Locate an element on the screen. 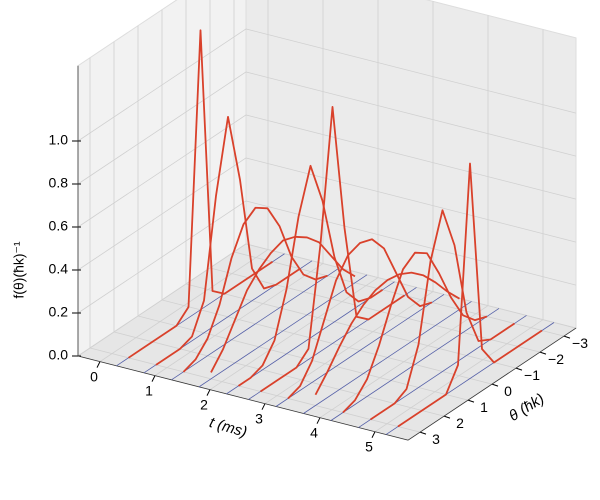 The width and height of the screenshot is (600, 500). z-tick-label: 1.0 is located at coordinates (59, 140).